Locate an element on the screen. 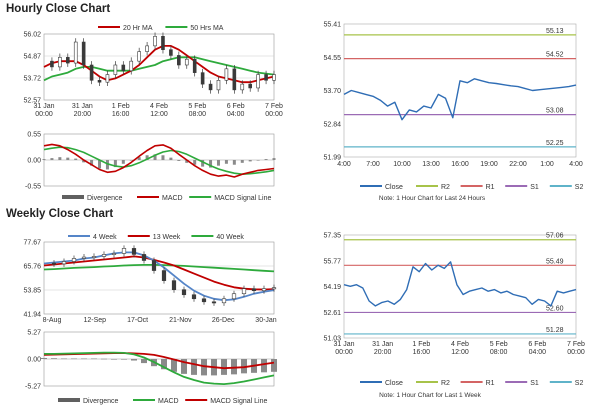 The height and width of the screenshot is (413, 600). weekly-levels-legend-label-0: Close is located at coordinates (394, 383).